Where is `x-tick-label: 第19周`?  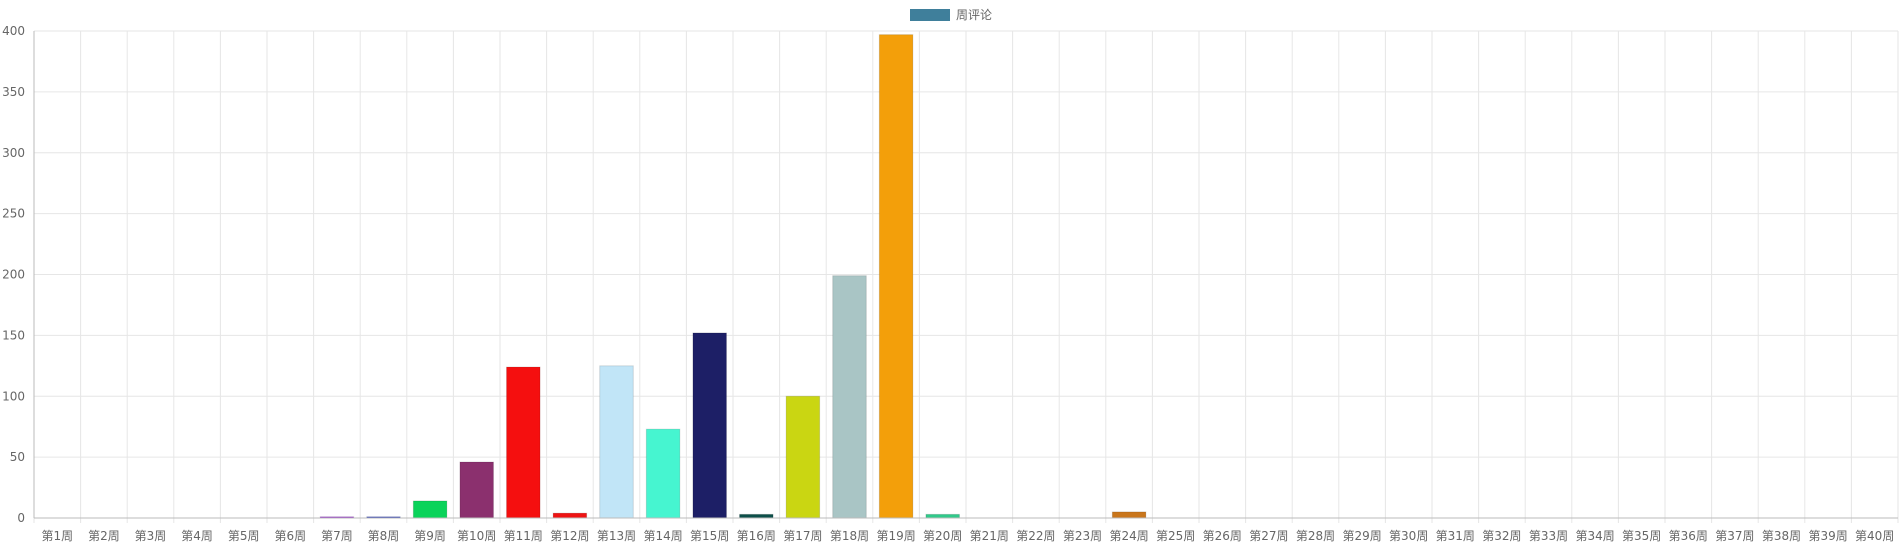 x-tick-label: 第19周 is located at coordinates (895, 536).